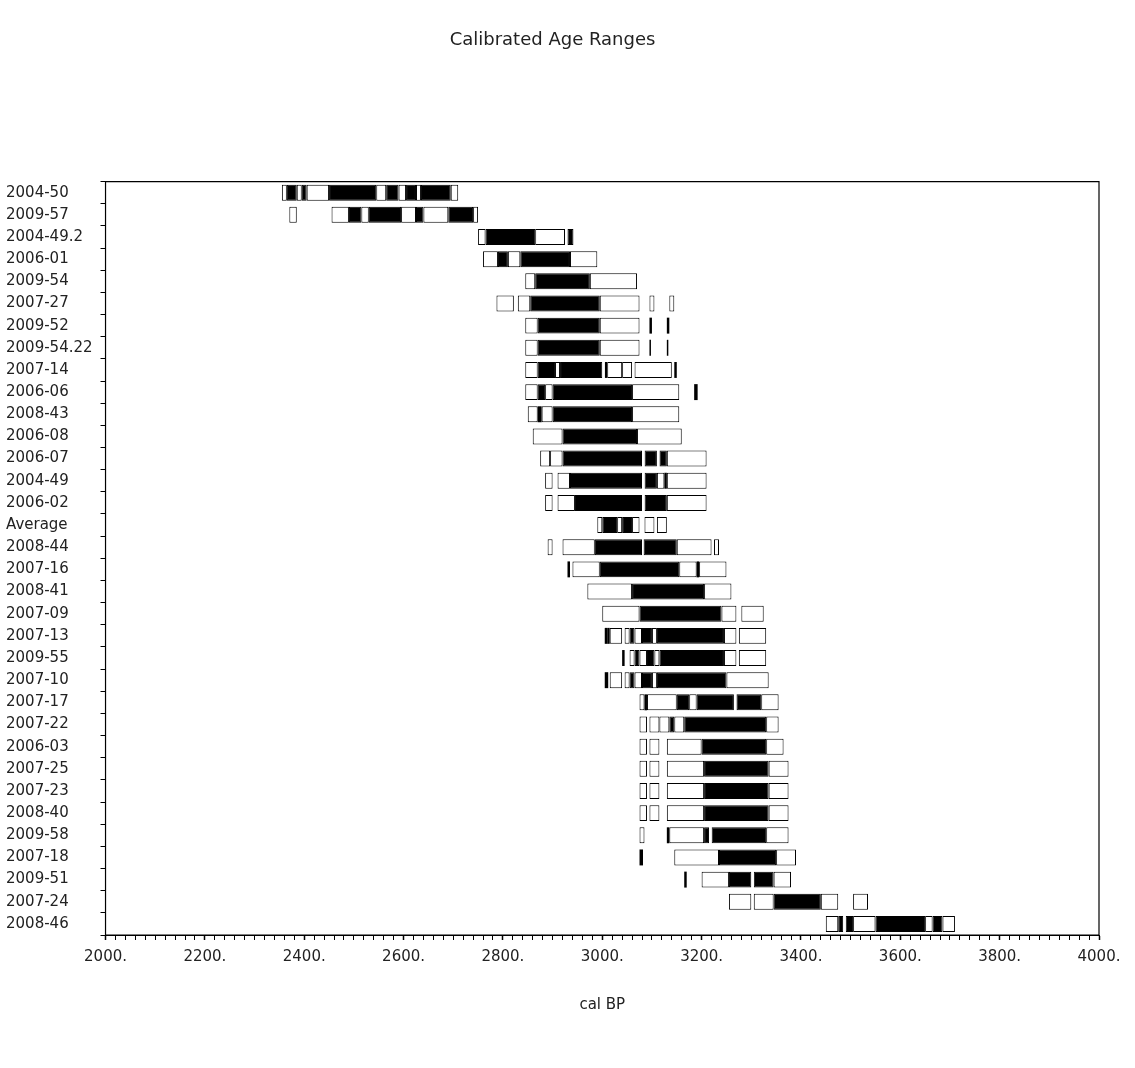  I want to click on y-tick-label: 2006-07, so click(37, 457).